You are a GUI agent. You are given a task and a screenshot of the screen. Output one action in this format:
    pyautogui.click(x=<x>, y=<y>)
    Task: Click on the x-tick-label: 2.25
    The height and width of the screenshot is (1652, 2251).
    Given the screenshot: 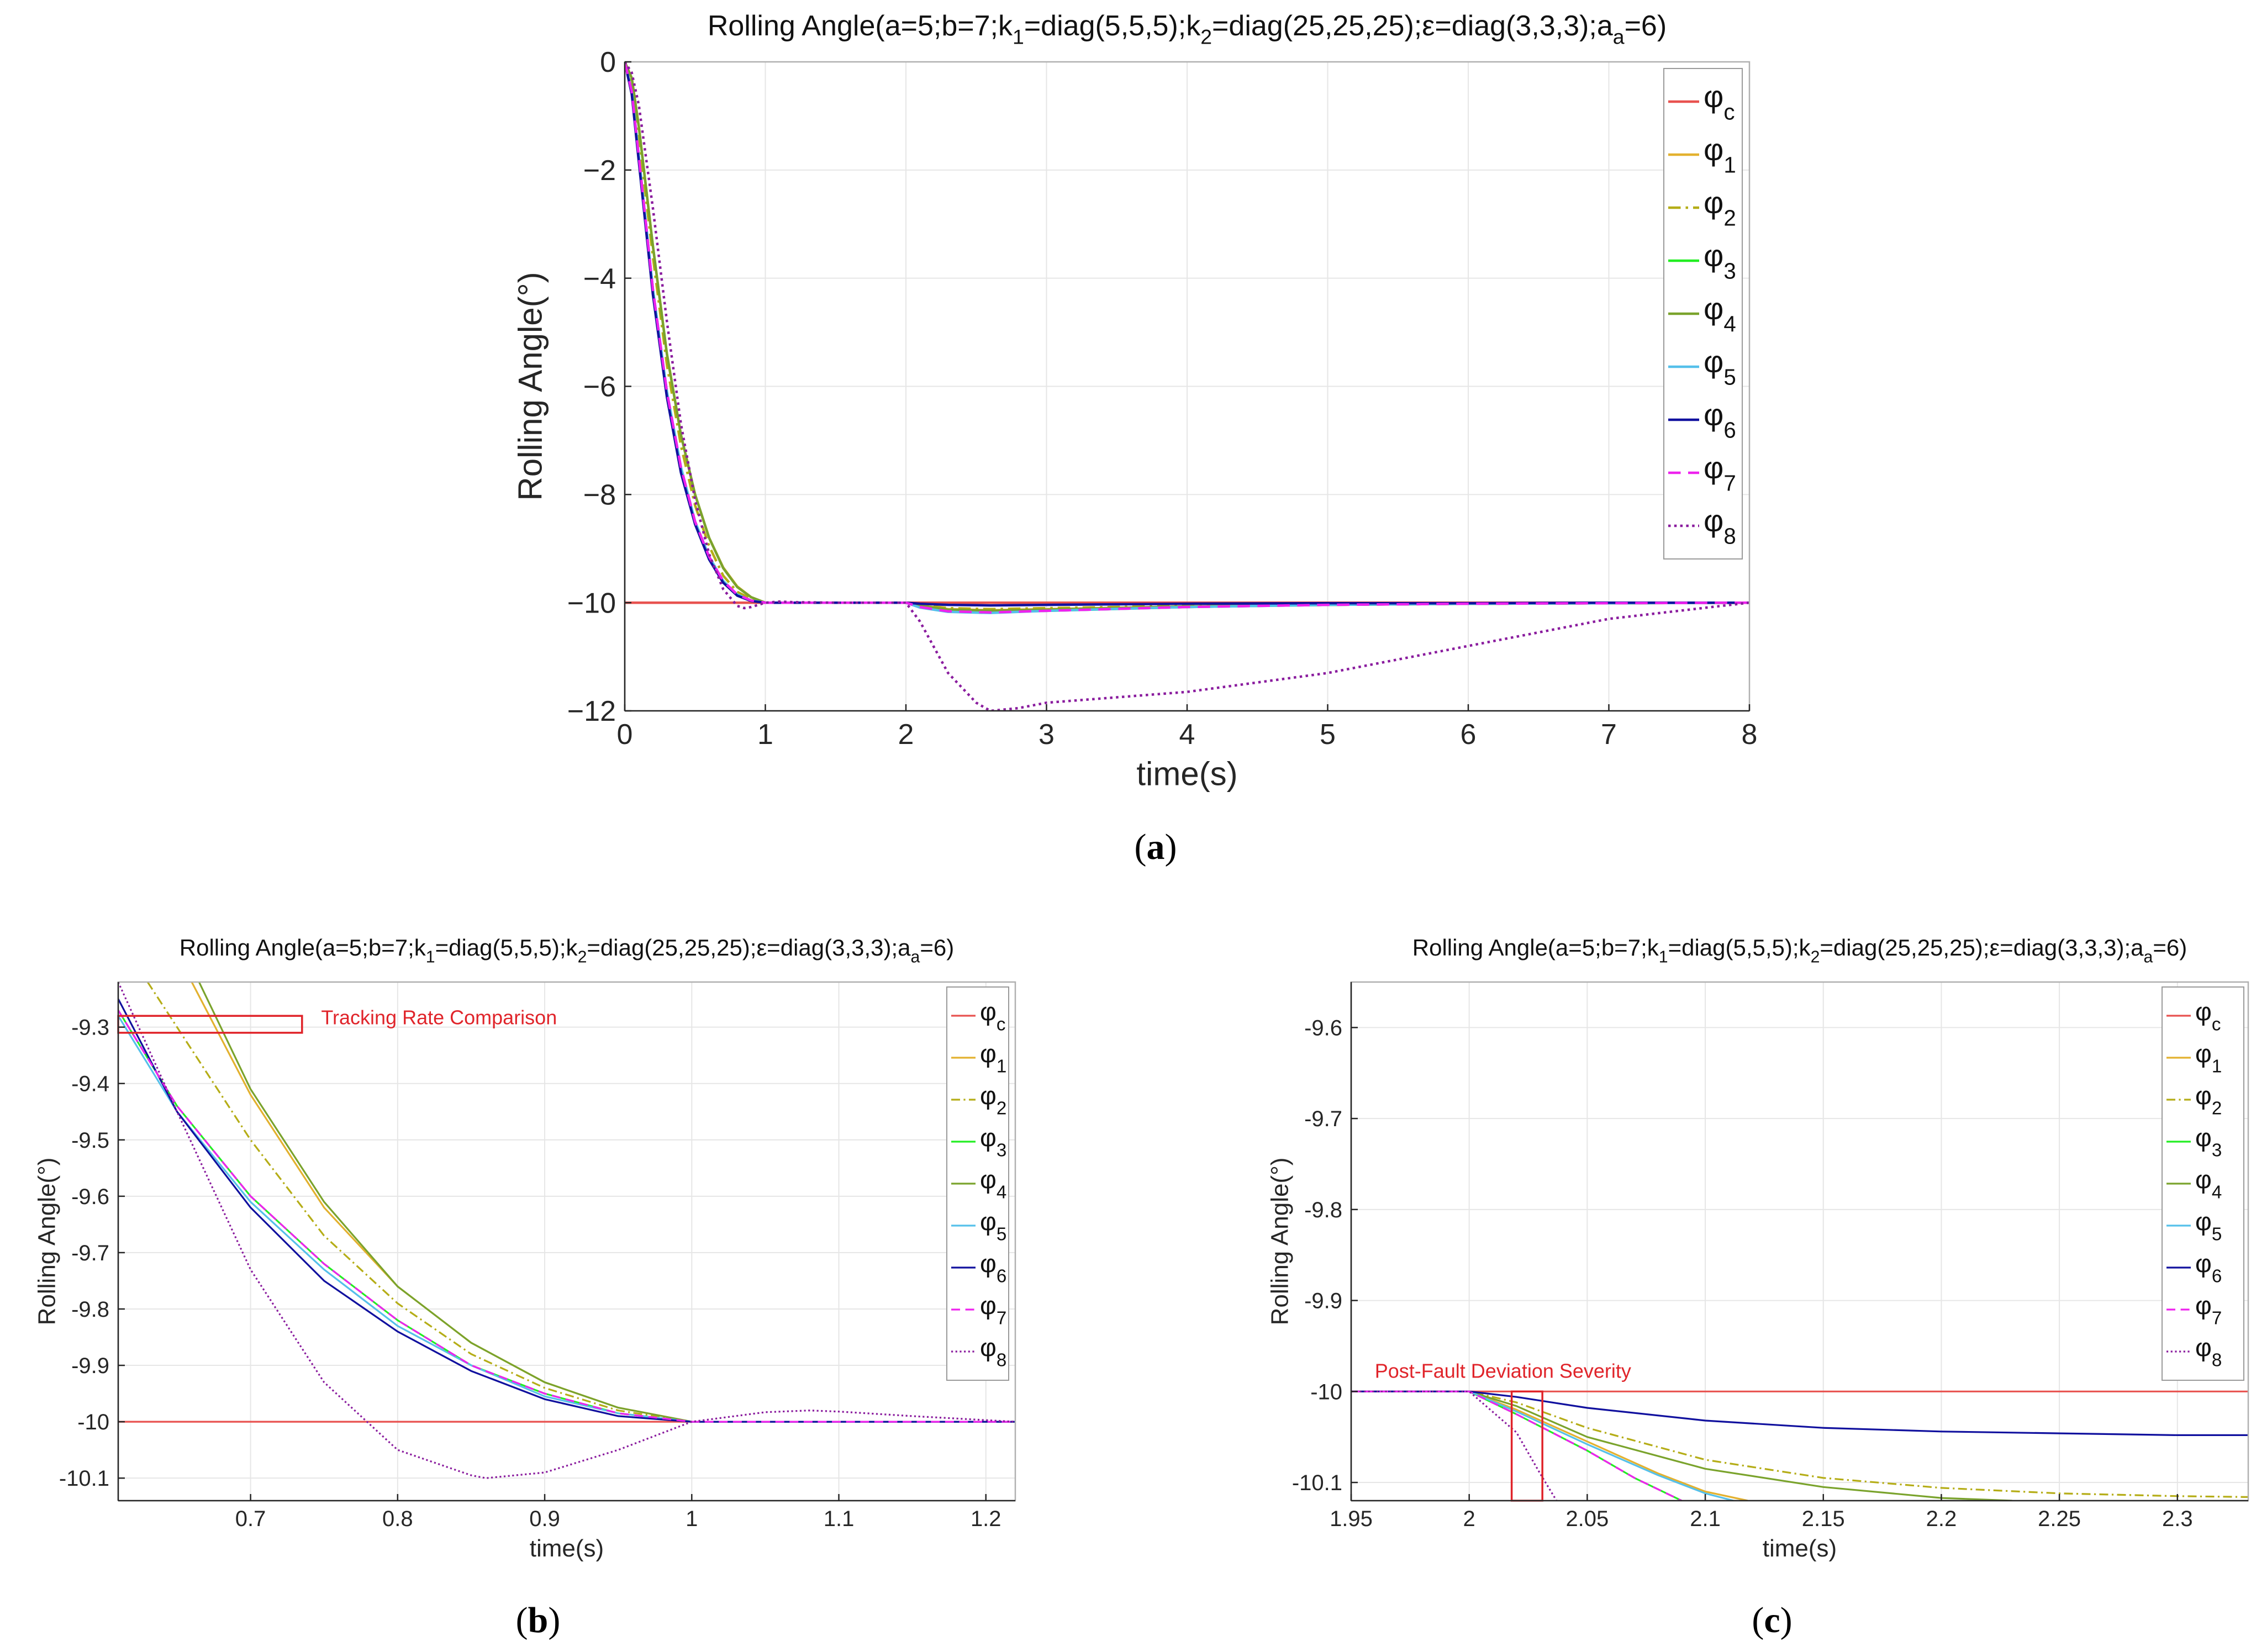 What is the action you would take?
    pyautogui.click(x=2059, y=1519)
    